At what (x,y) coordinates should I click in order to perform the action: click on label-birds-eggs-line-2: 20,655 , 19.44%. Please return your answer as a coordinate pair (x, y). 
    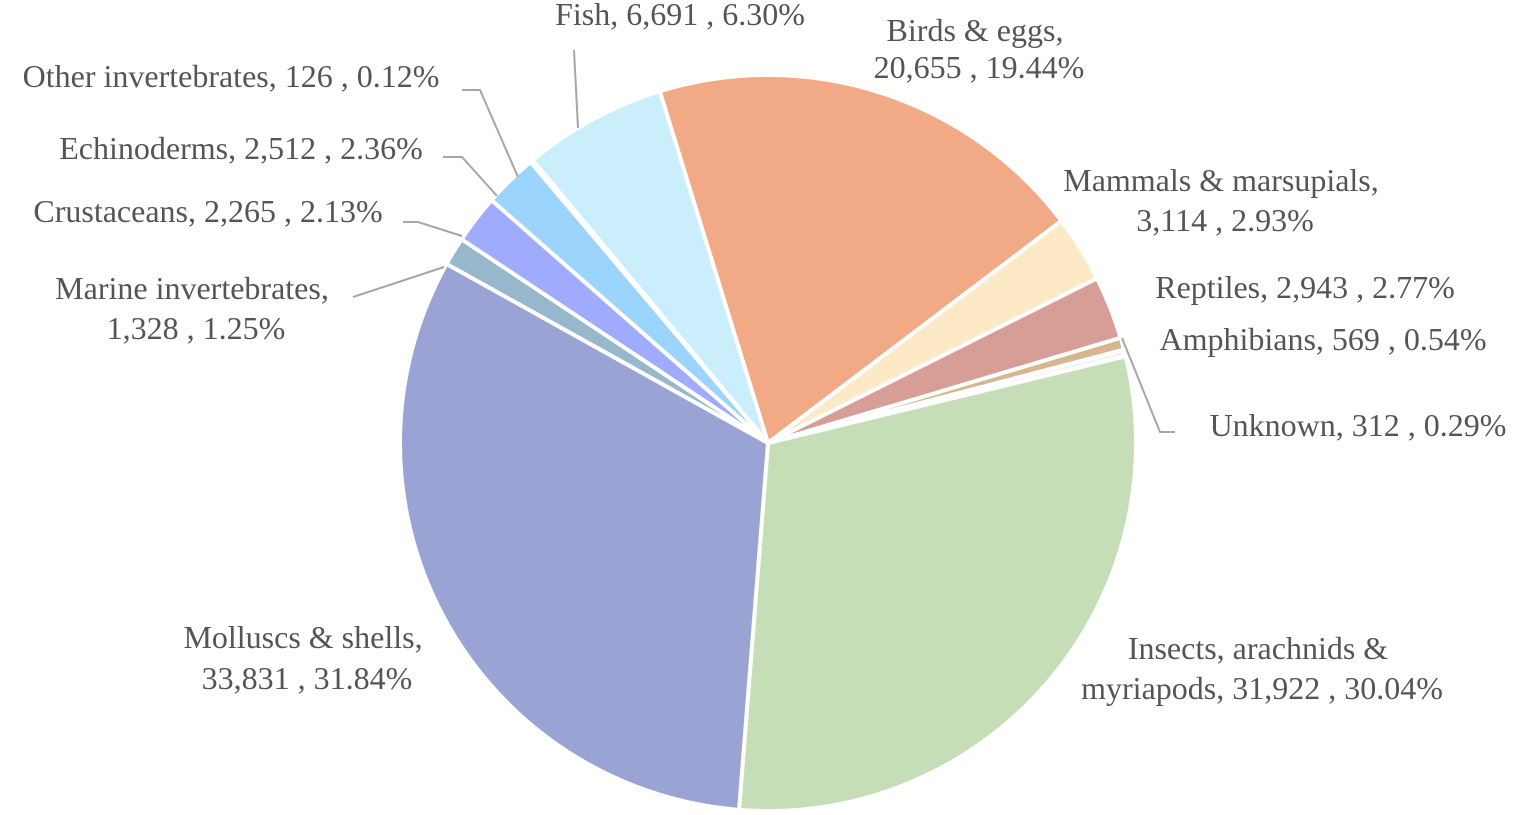
    Looking at the image, I should click on (979, 67).